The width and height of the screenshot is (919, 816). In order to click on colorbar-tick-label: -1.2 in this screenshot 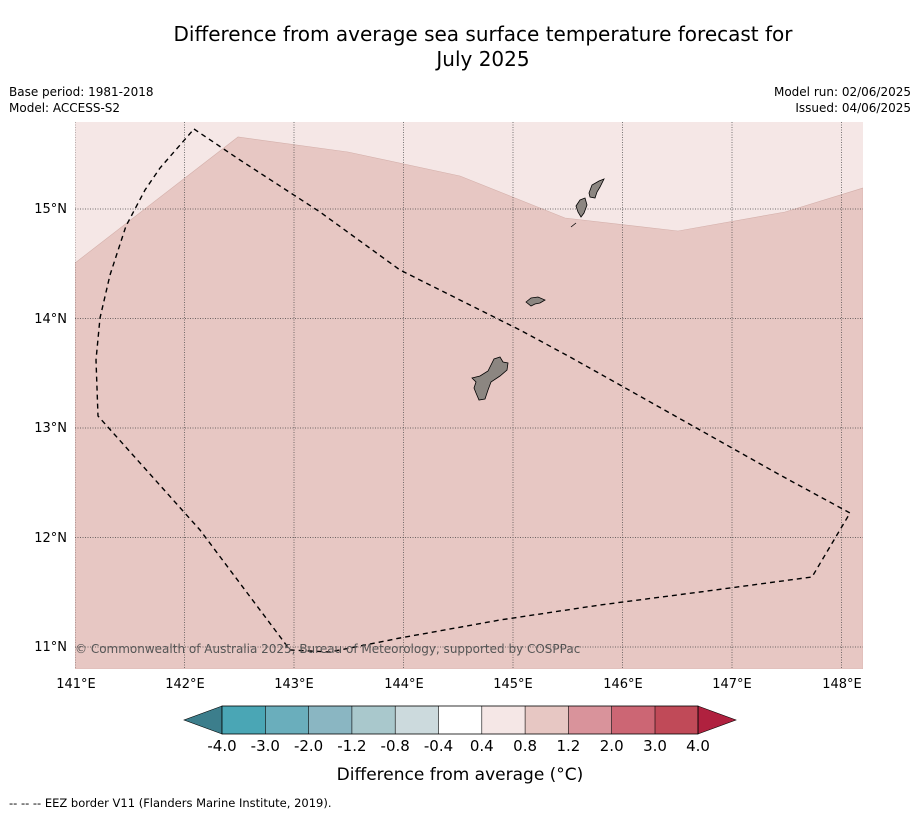, I will do `click(351, 746)`.